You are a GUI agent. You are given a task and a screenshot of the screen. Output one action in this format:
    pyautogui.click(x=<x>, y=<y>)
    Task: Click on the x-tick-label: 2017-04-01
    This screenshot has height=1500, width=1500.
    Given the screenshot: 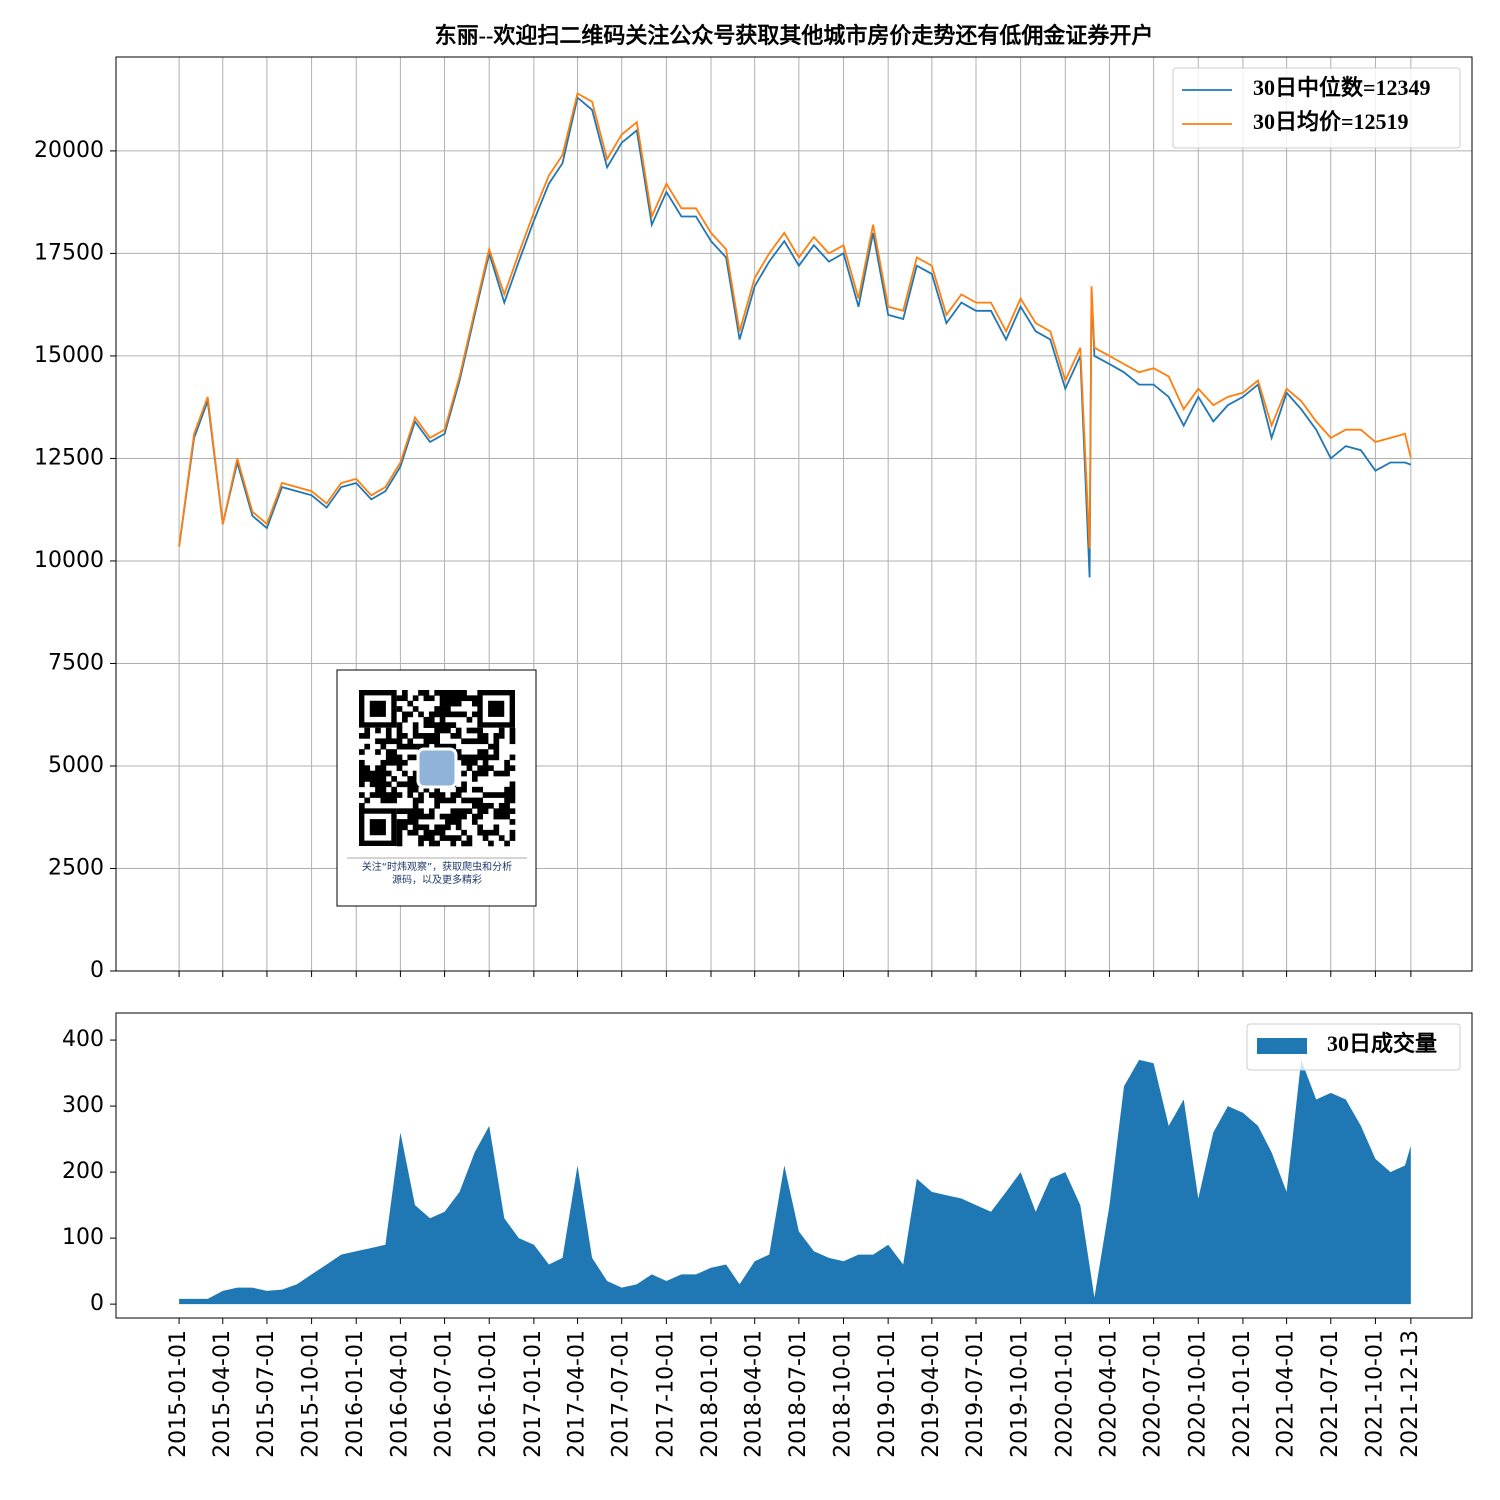 What is the action you would take?
    pyautogui.click(x=577, y=1394)
    